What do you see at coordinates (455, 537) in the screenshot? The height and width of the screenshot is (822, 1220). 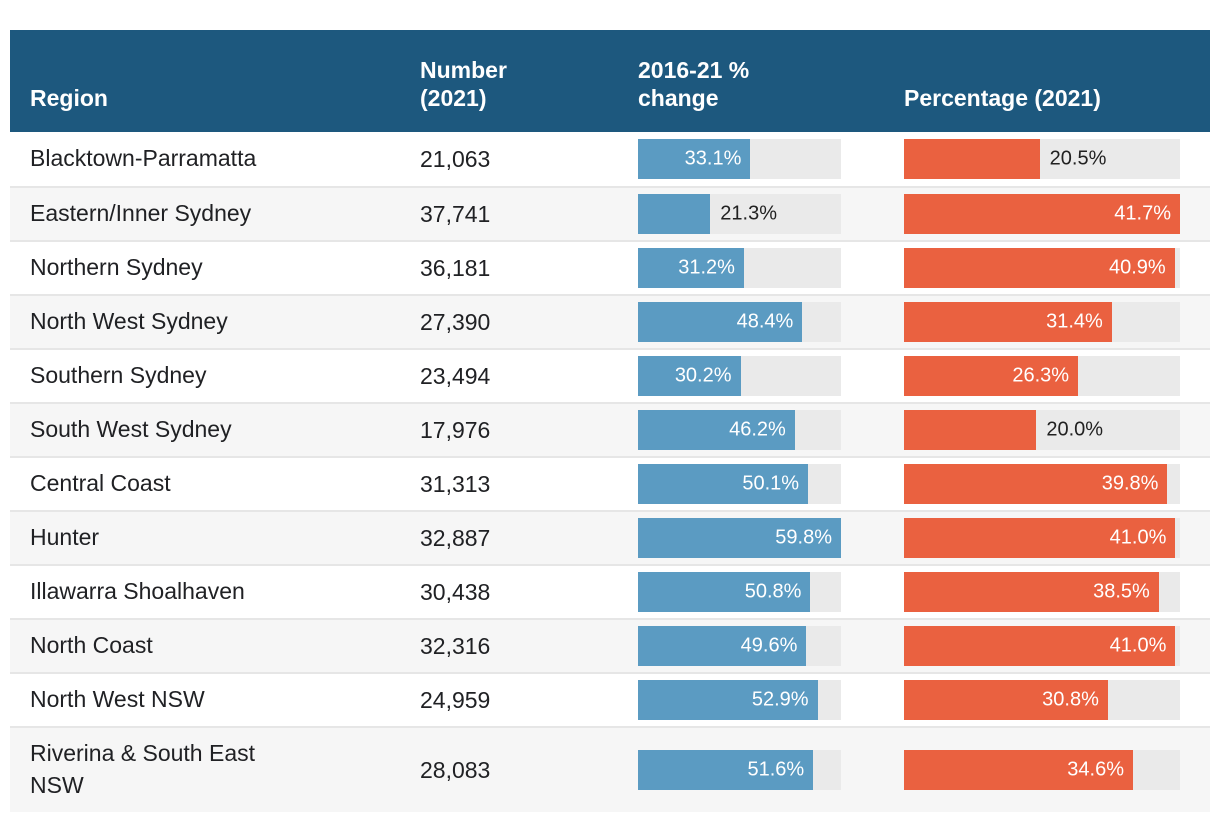 I see `number-cell: 32,887` at bounding box center [455, 537].